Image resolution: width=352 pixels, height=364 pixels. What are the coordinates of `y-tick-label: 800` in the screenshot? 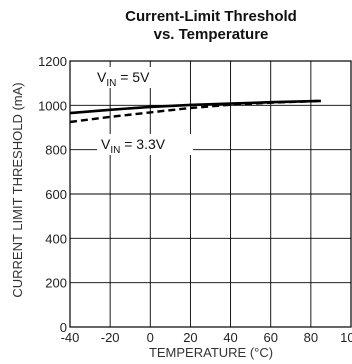 It's located at (56, 150).